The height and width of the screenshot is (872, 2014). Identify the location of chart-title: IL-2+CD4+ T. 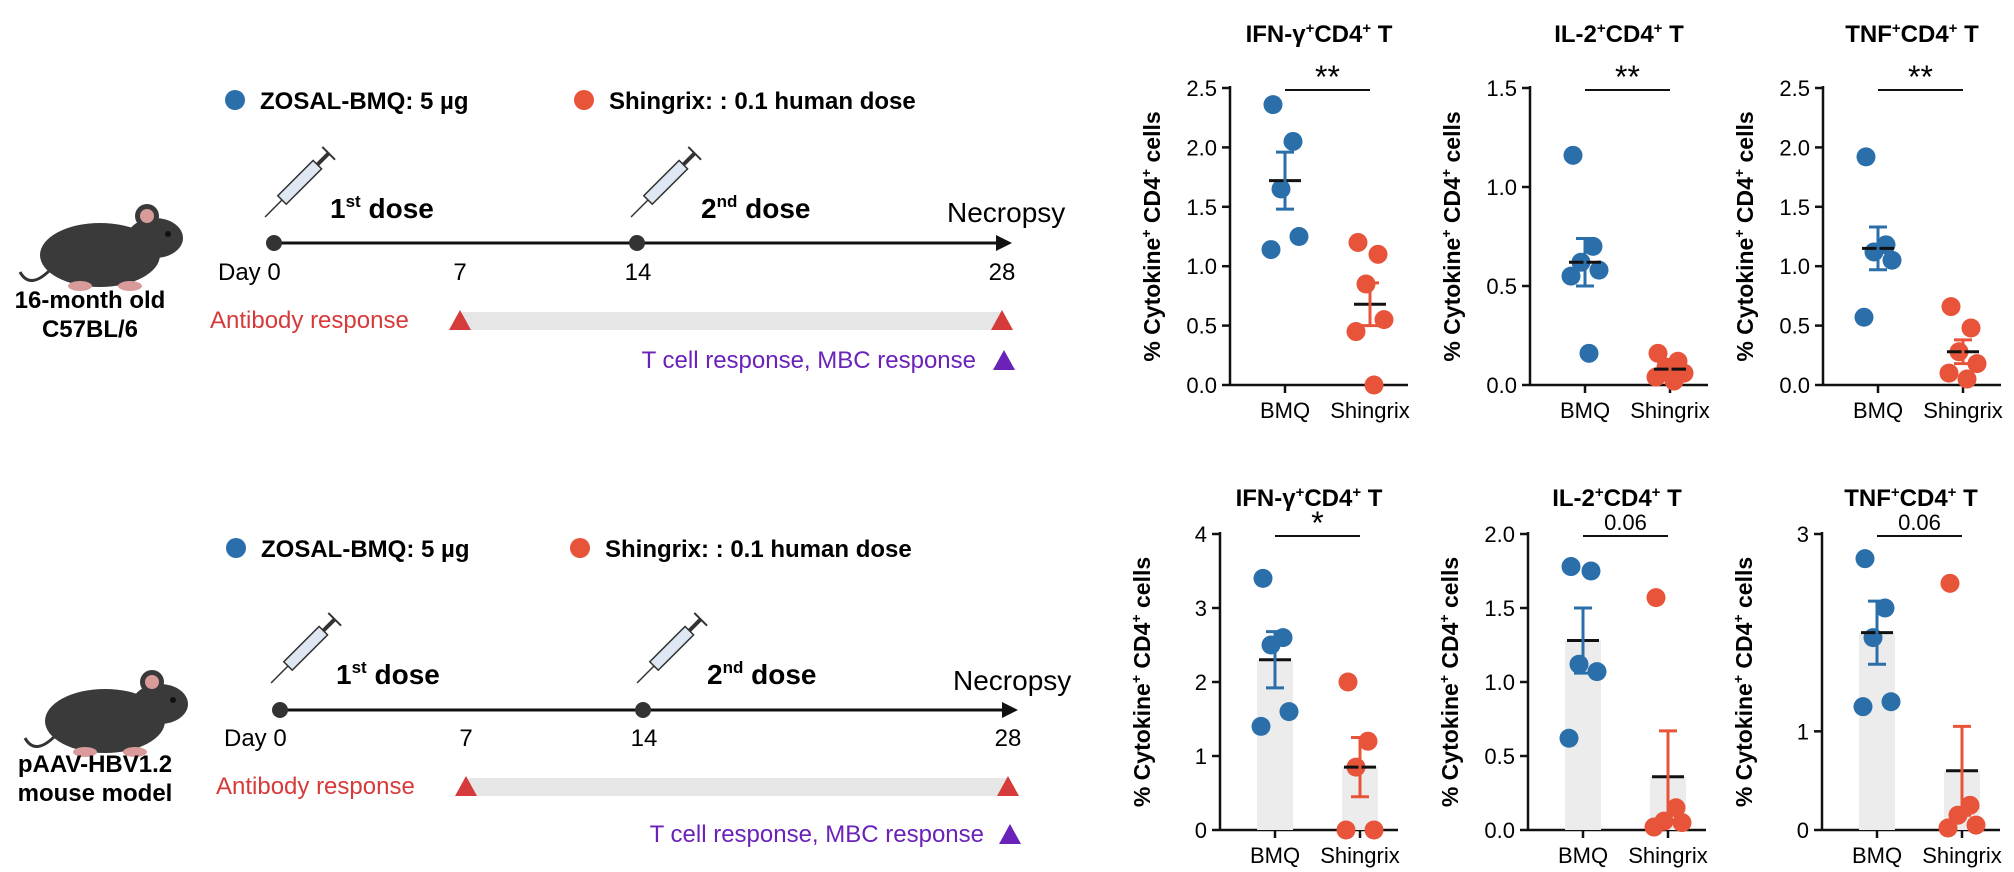
(1619, 34).